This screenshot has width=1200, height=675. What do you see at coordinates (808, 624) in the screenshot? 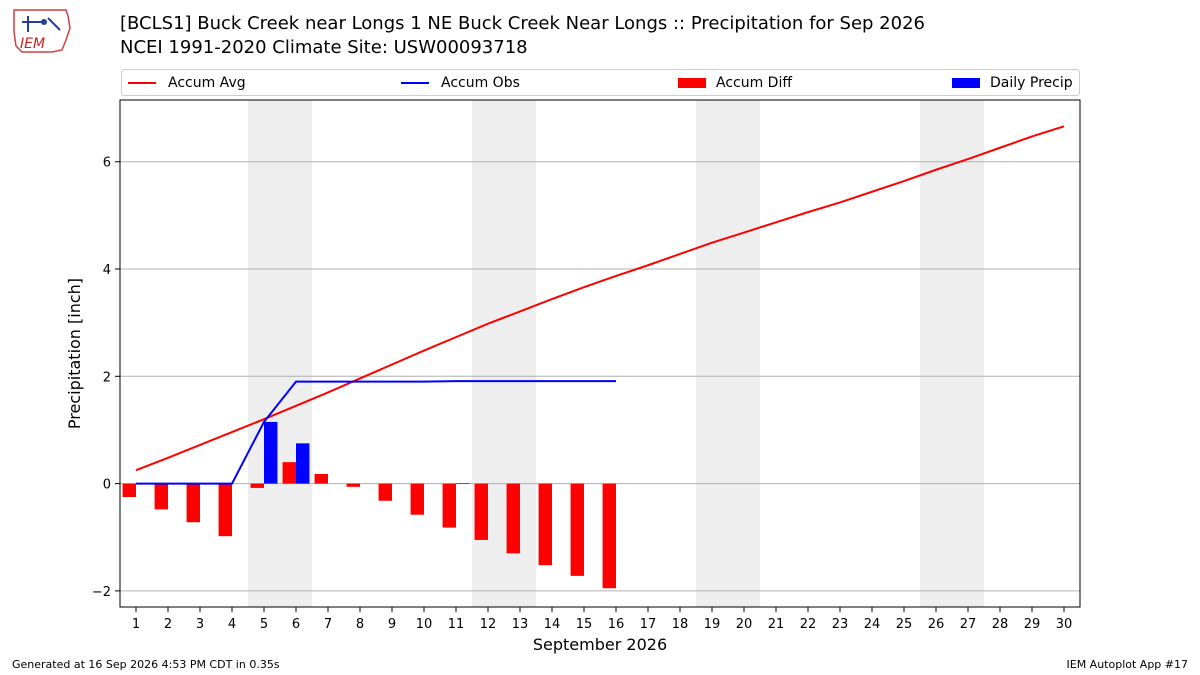
I see `x-tick-label: 22` at bounding box center [808, 624].